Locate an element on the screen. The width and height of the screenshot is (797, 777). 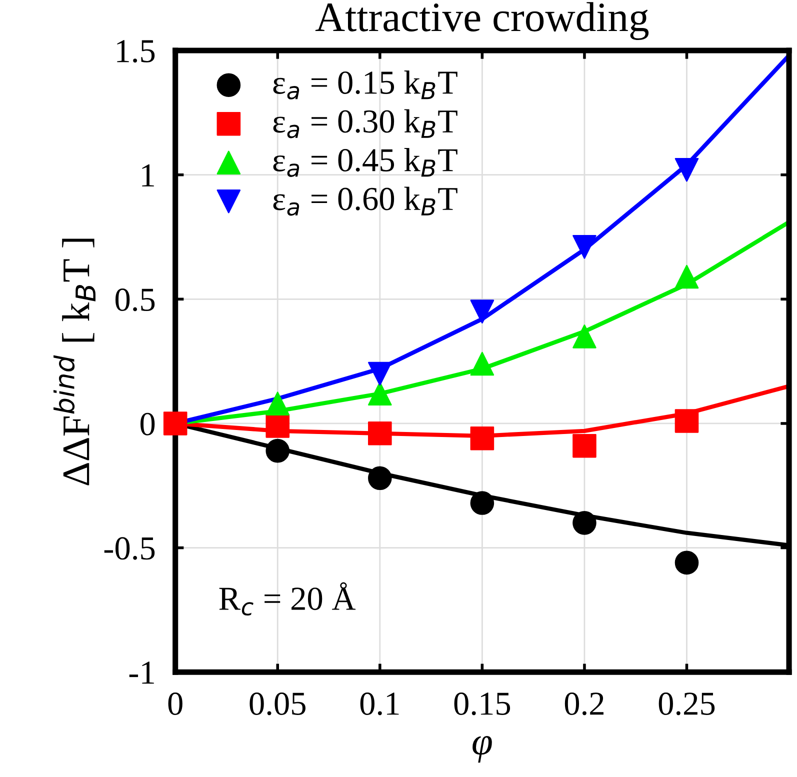
x-tick-label: 0.15 is located at coordinates (482, 704).